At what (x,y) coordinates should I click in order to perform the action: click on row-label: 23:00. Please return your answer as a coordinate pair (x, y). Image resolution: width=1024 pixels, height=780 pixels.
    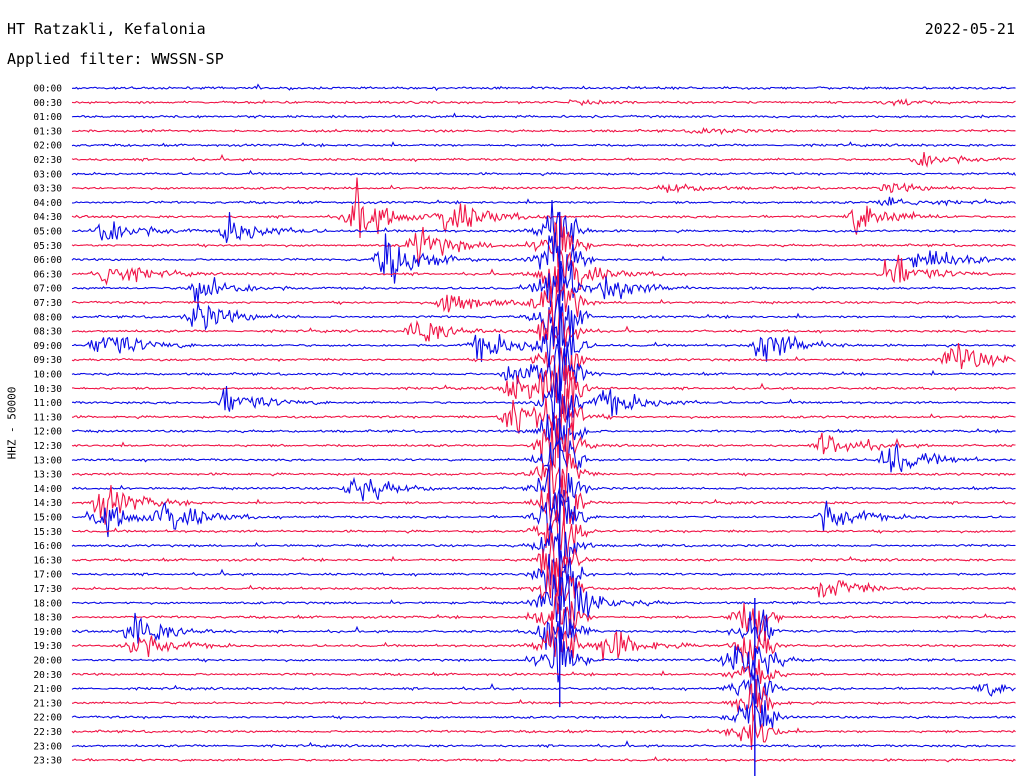
    Looking at the image, I should click on (47, 746).